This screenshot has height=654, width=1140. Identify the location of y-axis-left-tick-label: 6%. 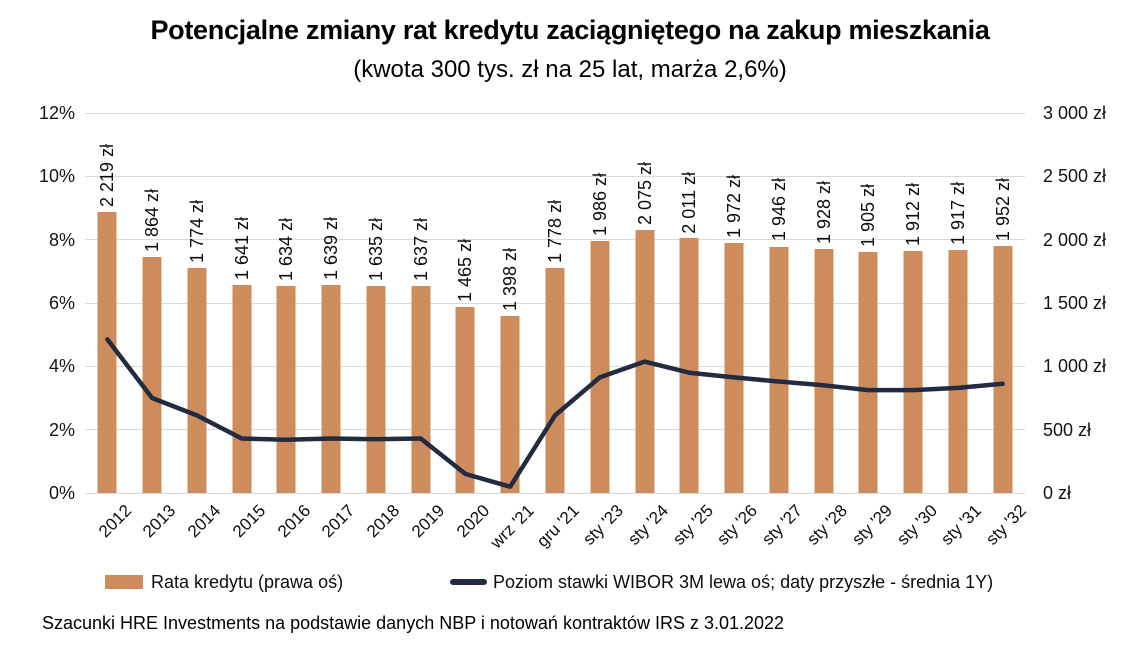
(61, 303).